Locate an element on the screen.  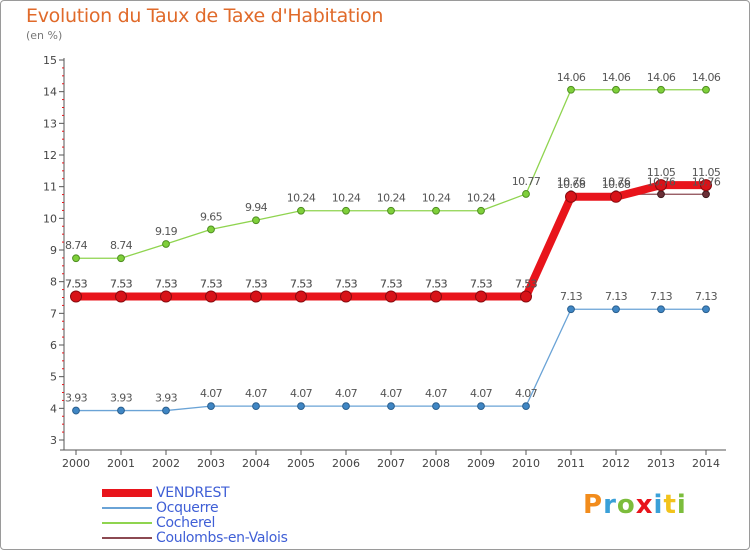
data-label-cocherel: 9.65 is located at coordinates (211, 216).